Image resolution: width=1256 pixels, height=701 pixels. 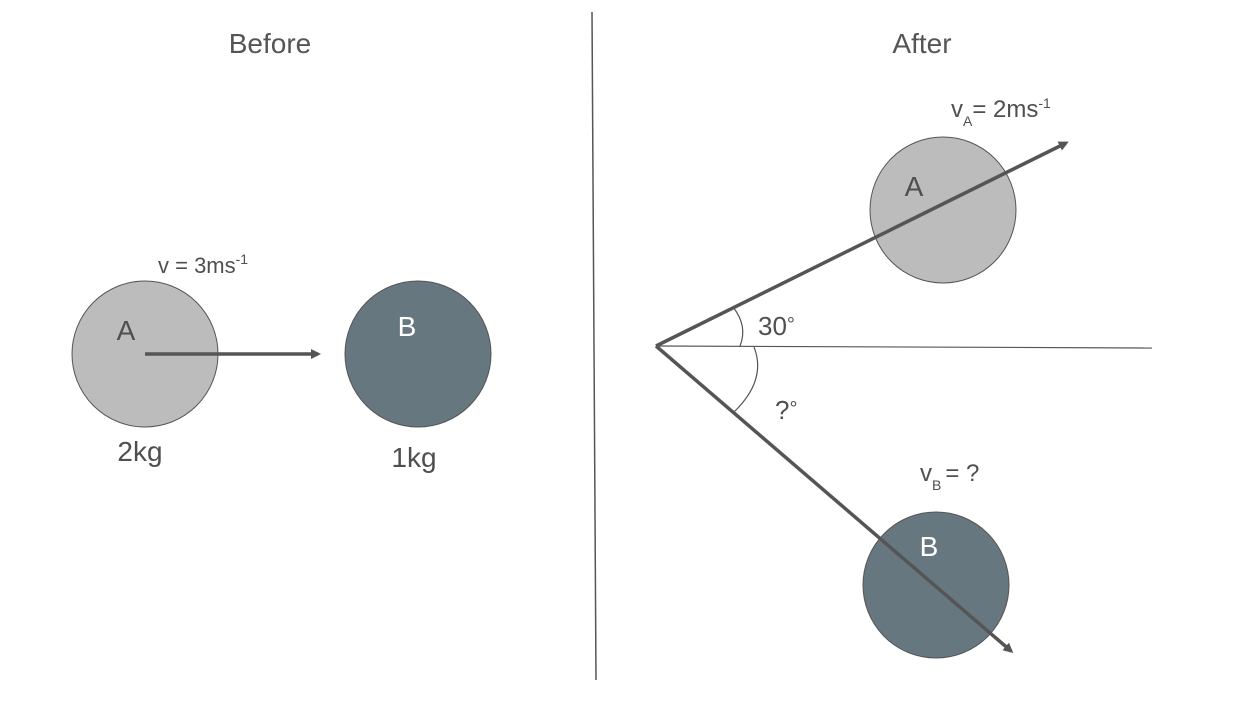 What do you see at coordinates (242, 259) in the screenshot?
I see `before-velocity-exponent: -1` at bounding box center [242, 259].